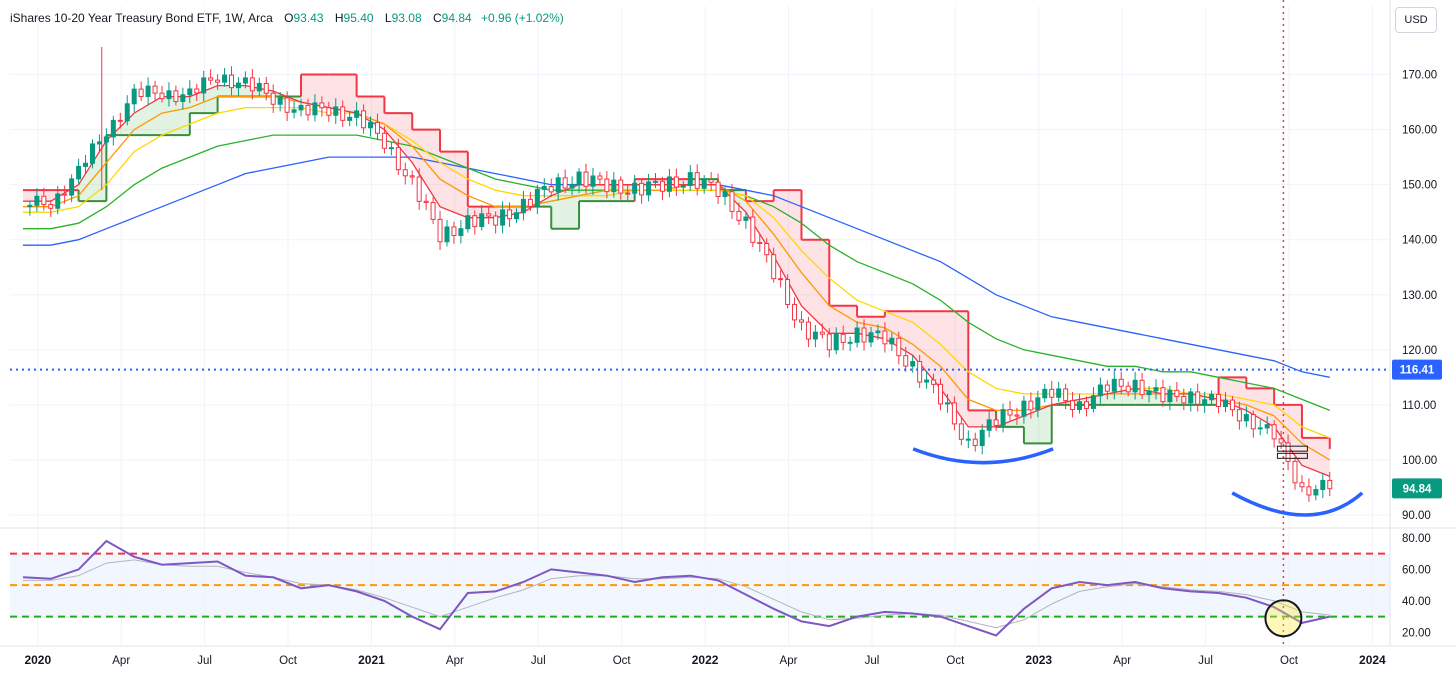 The image size is (1456, 678). Describe the element at coordinates (1372, 660) in the screenshot. I see `x-tick-label: 2024` at that location.